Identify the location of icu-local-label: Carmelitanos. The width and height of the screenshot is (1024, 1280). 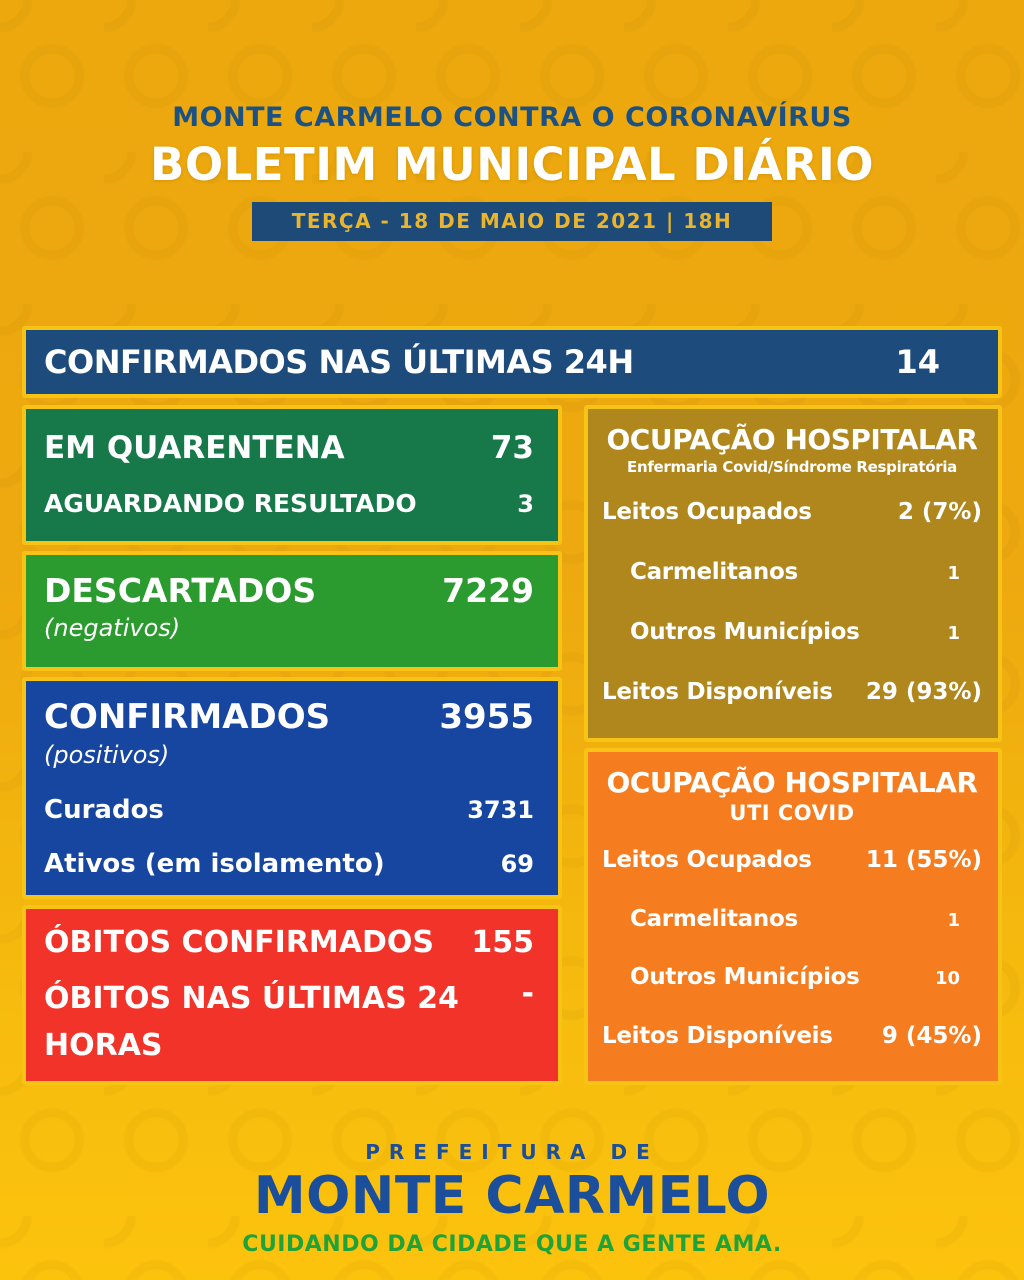
(714, 918).